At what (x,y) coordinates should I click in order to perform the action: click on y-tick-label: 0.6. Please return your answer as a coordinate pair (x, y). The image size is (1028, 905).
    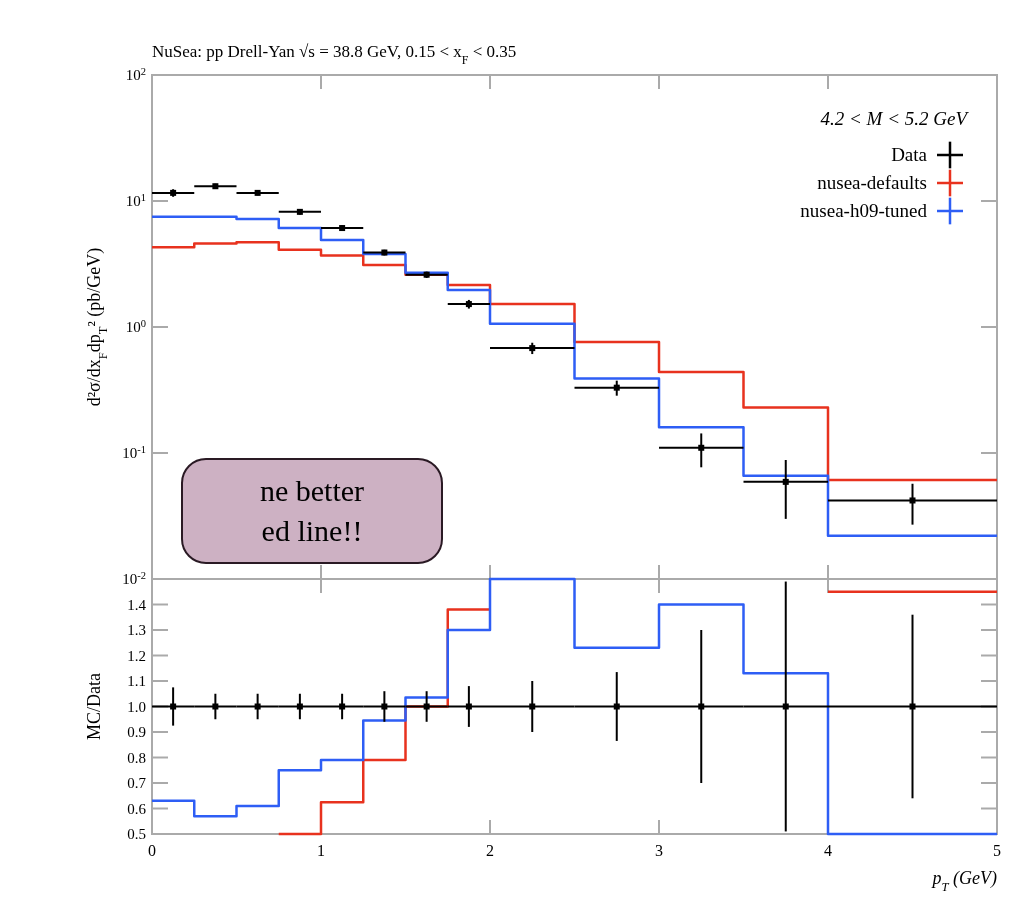
    Looking at the image, I should click on (137, 808).